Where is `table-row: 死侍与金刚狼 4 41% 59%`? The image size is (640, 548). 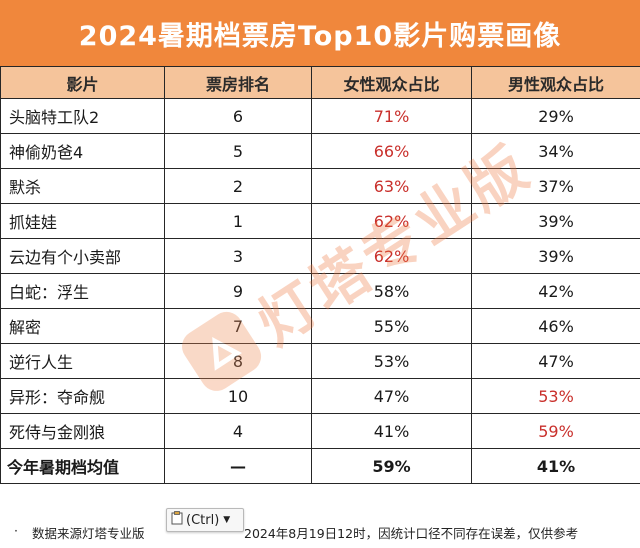 table-row: 死侍与金刚狼 4 41% 59% is located at coordinates (320, 431).